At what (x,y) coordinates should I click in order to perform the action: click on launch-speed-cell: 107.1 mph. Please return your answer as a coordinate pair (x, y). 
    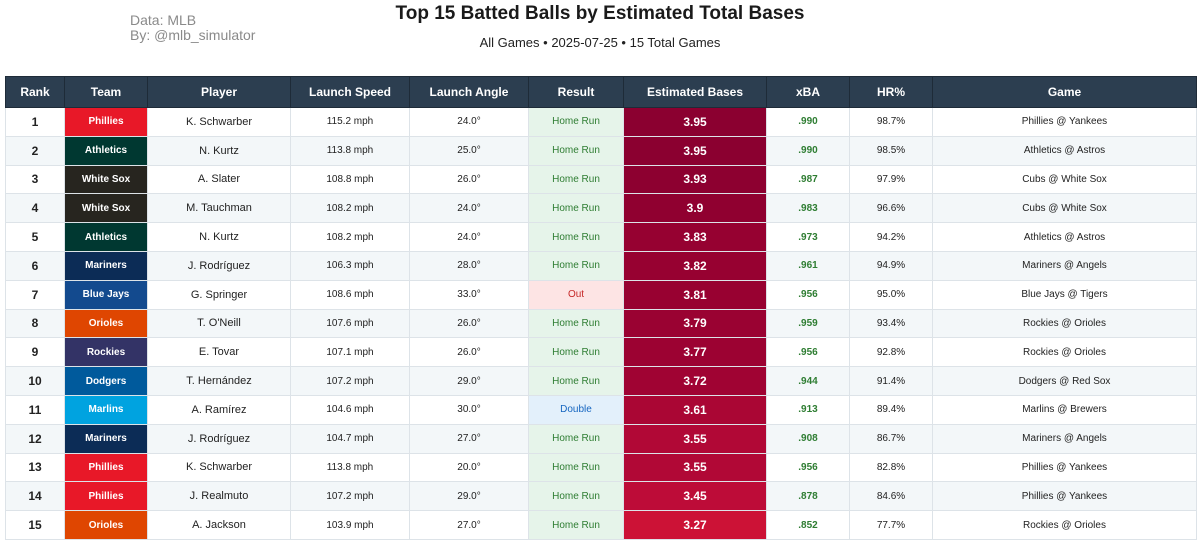
    Looking at the image, I should click on (350, 352).